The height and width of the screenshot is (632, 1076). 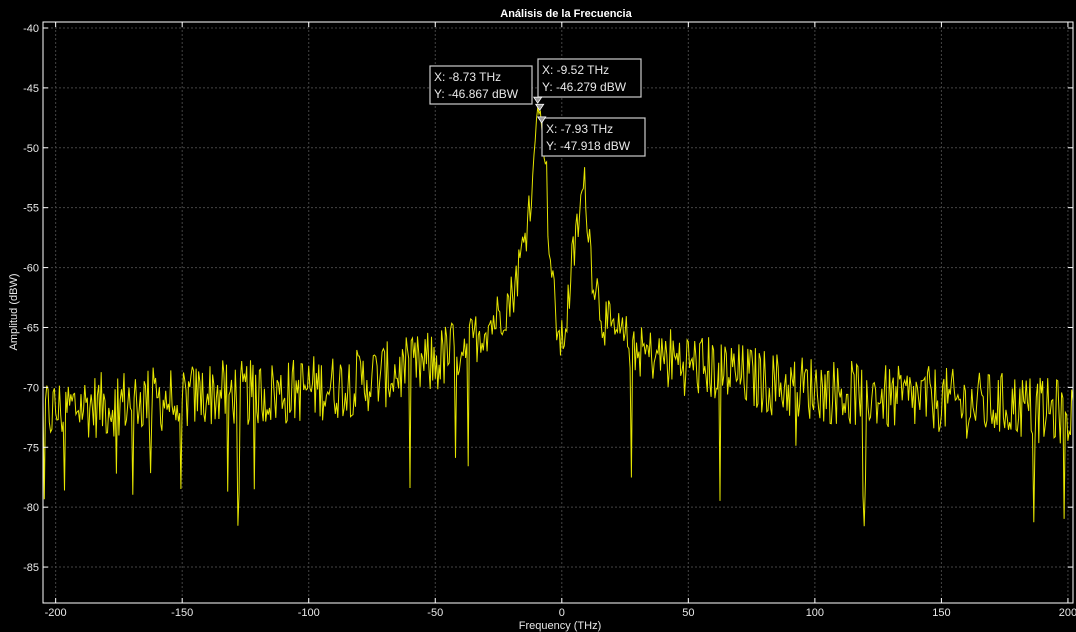 I want to click on x-tick-label: 200, so click(x=1067, y=613).